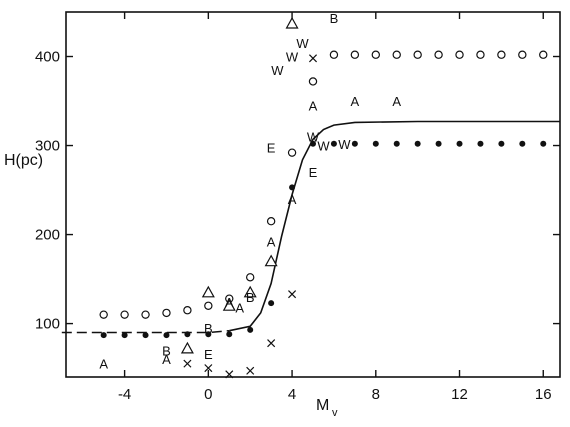  Describe the element at coordinates (47, 324) in the screenshot. I see `y-tick-label: 100` at that location.